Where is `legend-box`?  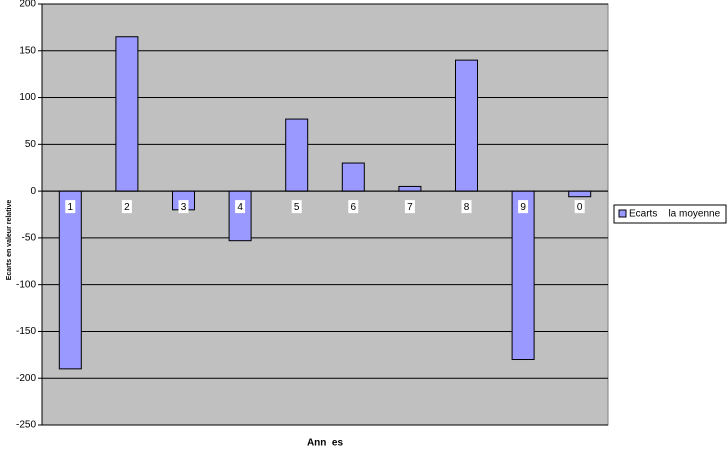
legend-box is located at coordinates (670, 214).